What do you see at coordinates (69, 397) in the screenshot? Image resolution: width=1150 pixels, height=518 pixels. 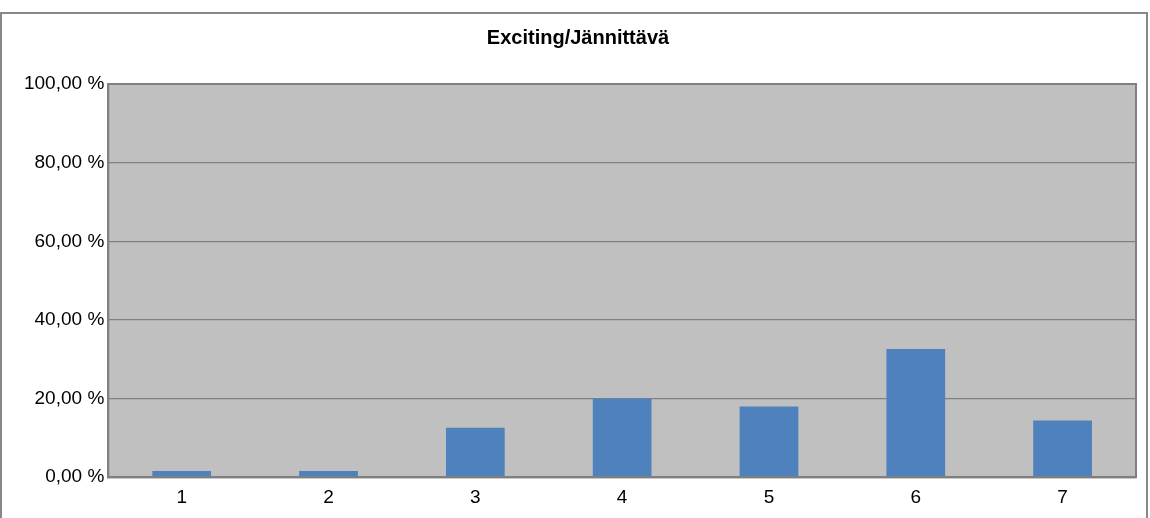 I see `y-tick-label: 20,00 %` at bounding box center [69, 397].